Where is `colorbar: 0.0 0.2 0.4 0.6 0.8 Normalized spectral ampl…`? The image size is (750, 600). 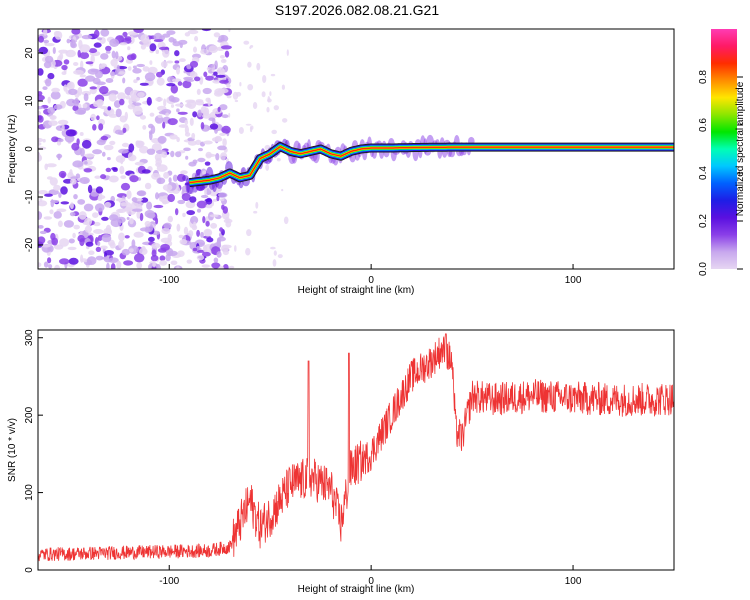 colorbar: 0.0 0.2 0.4 0.6 0.8 Normalized spectral ampl… is located at coordinates (722, 152).